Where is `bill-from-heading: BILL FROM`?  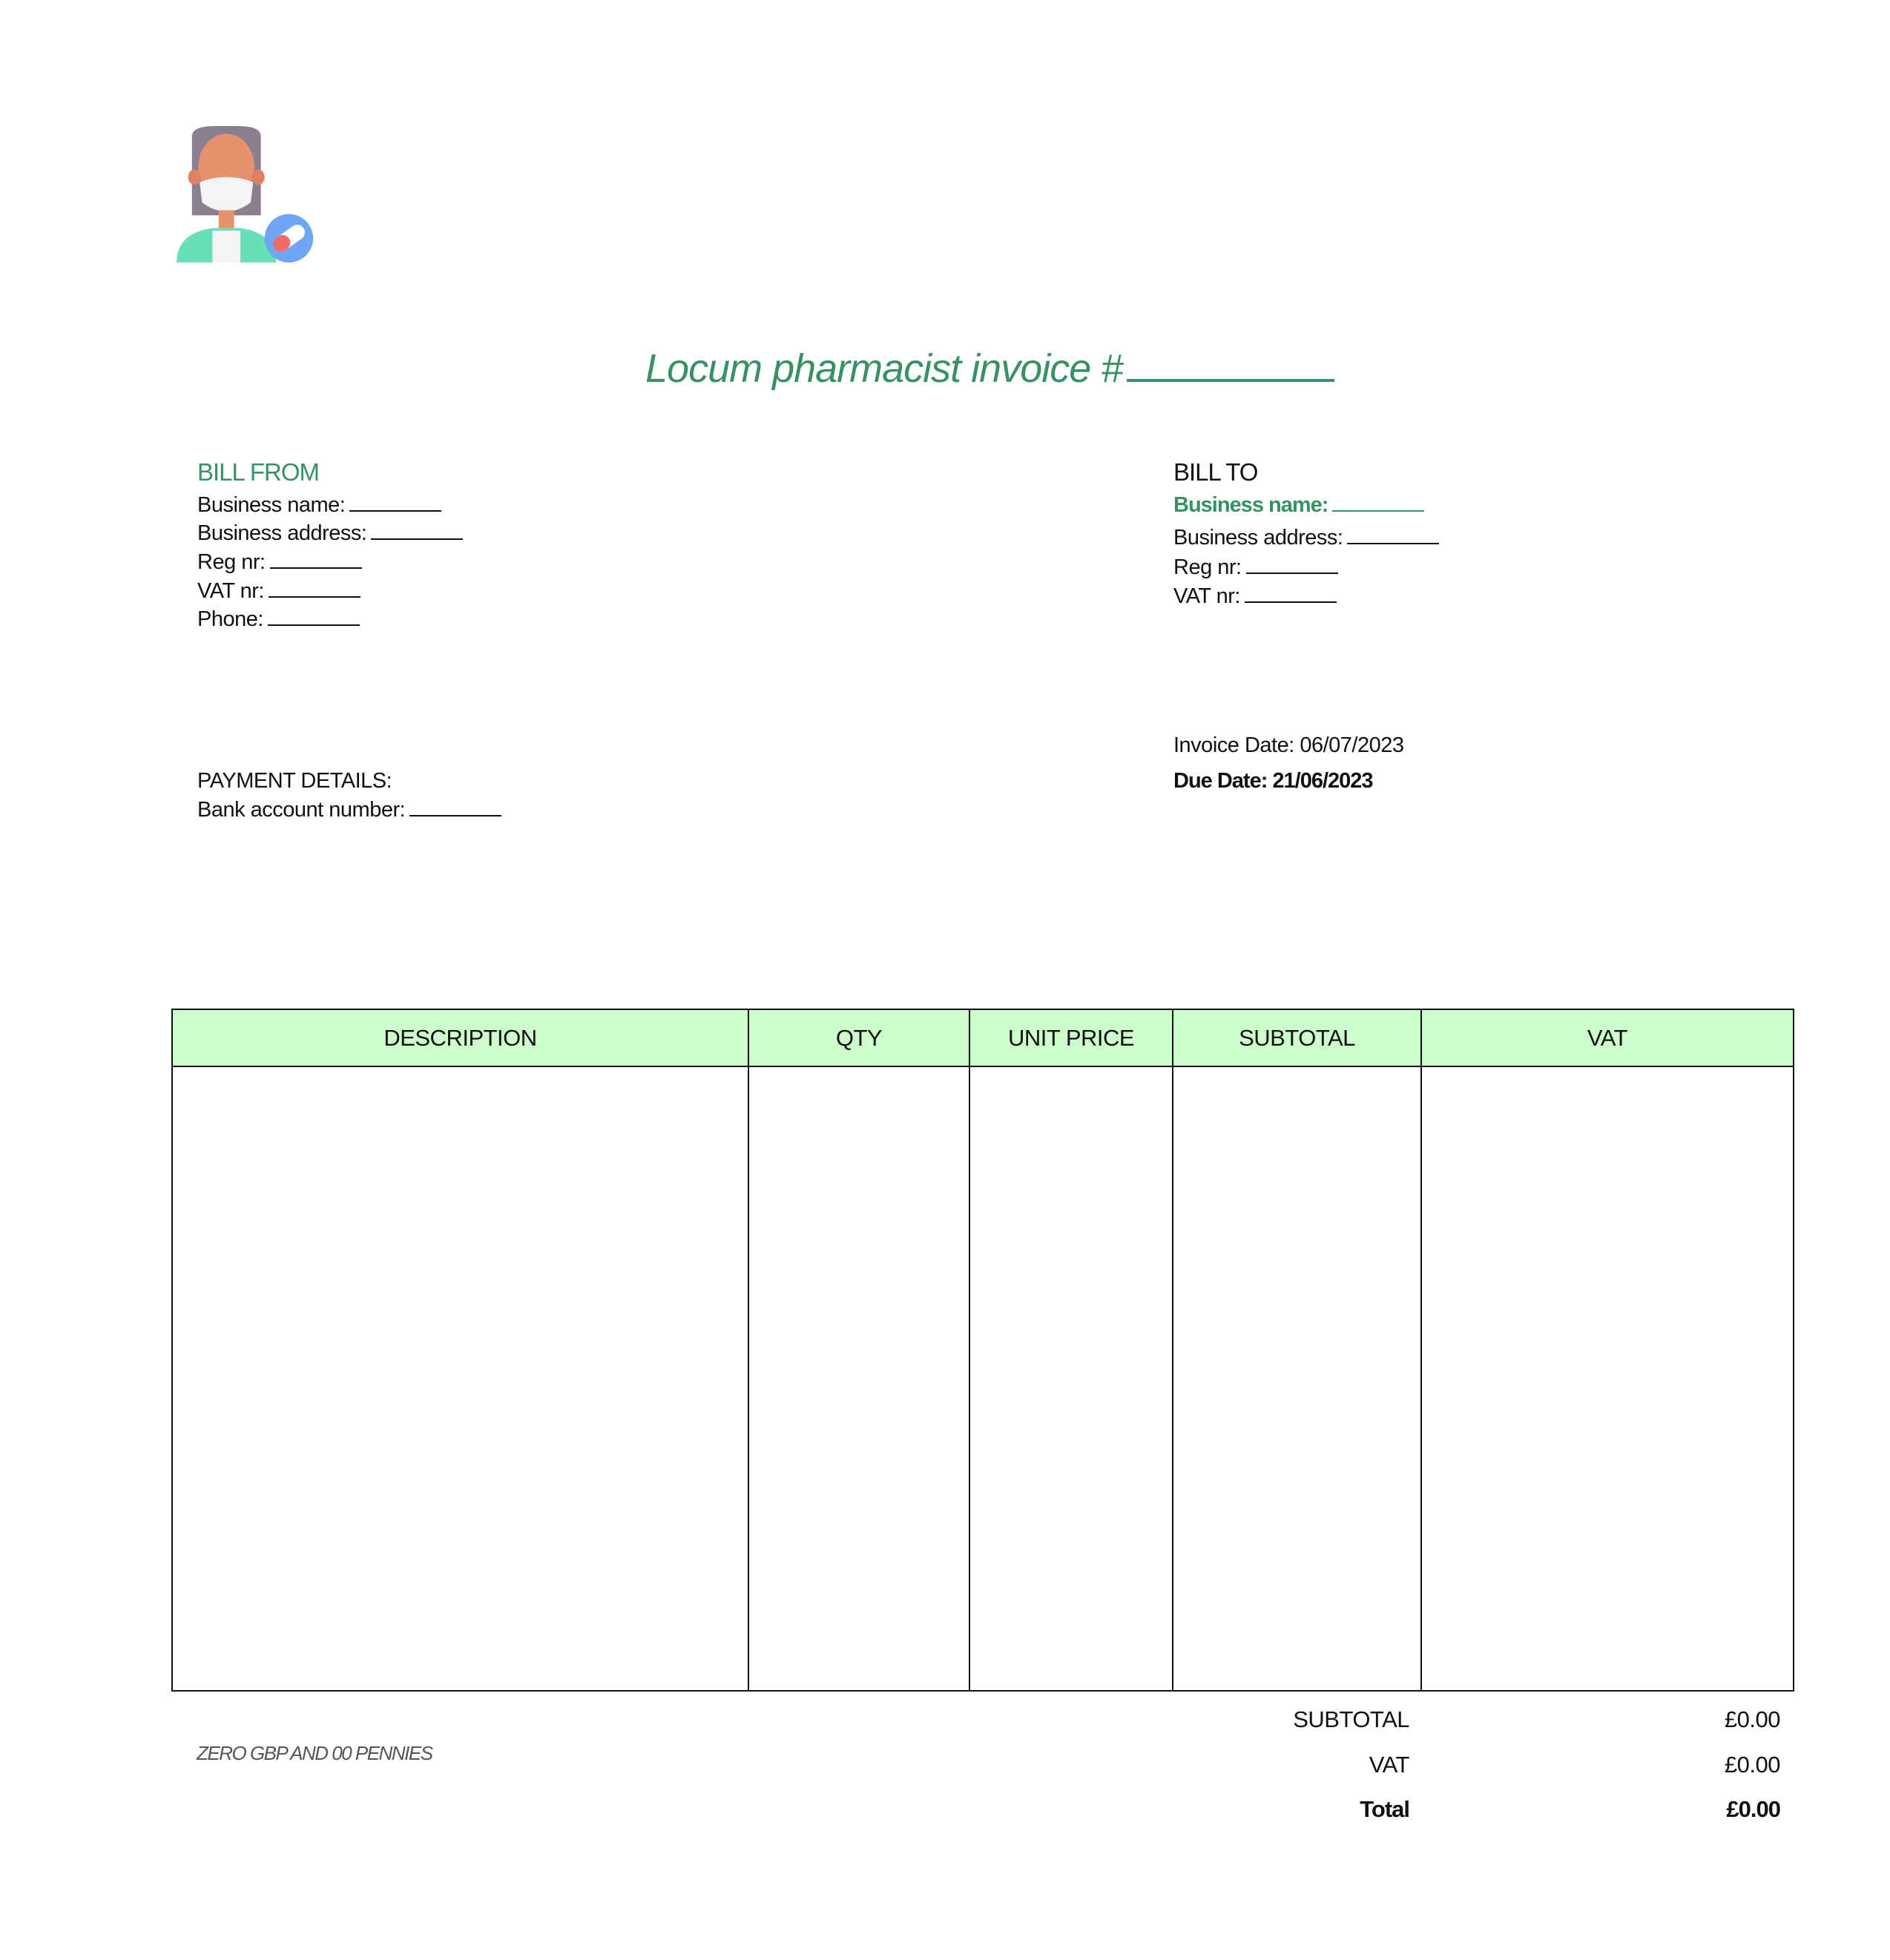
bill-from-heading: BILL FROM is located at coordinates (258, 472).